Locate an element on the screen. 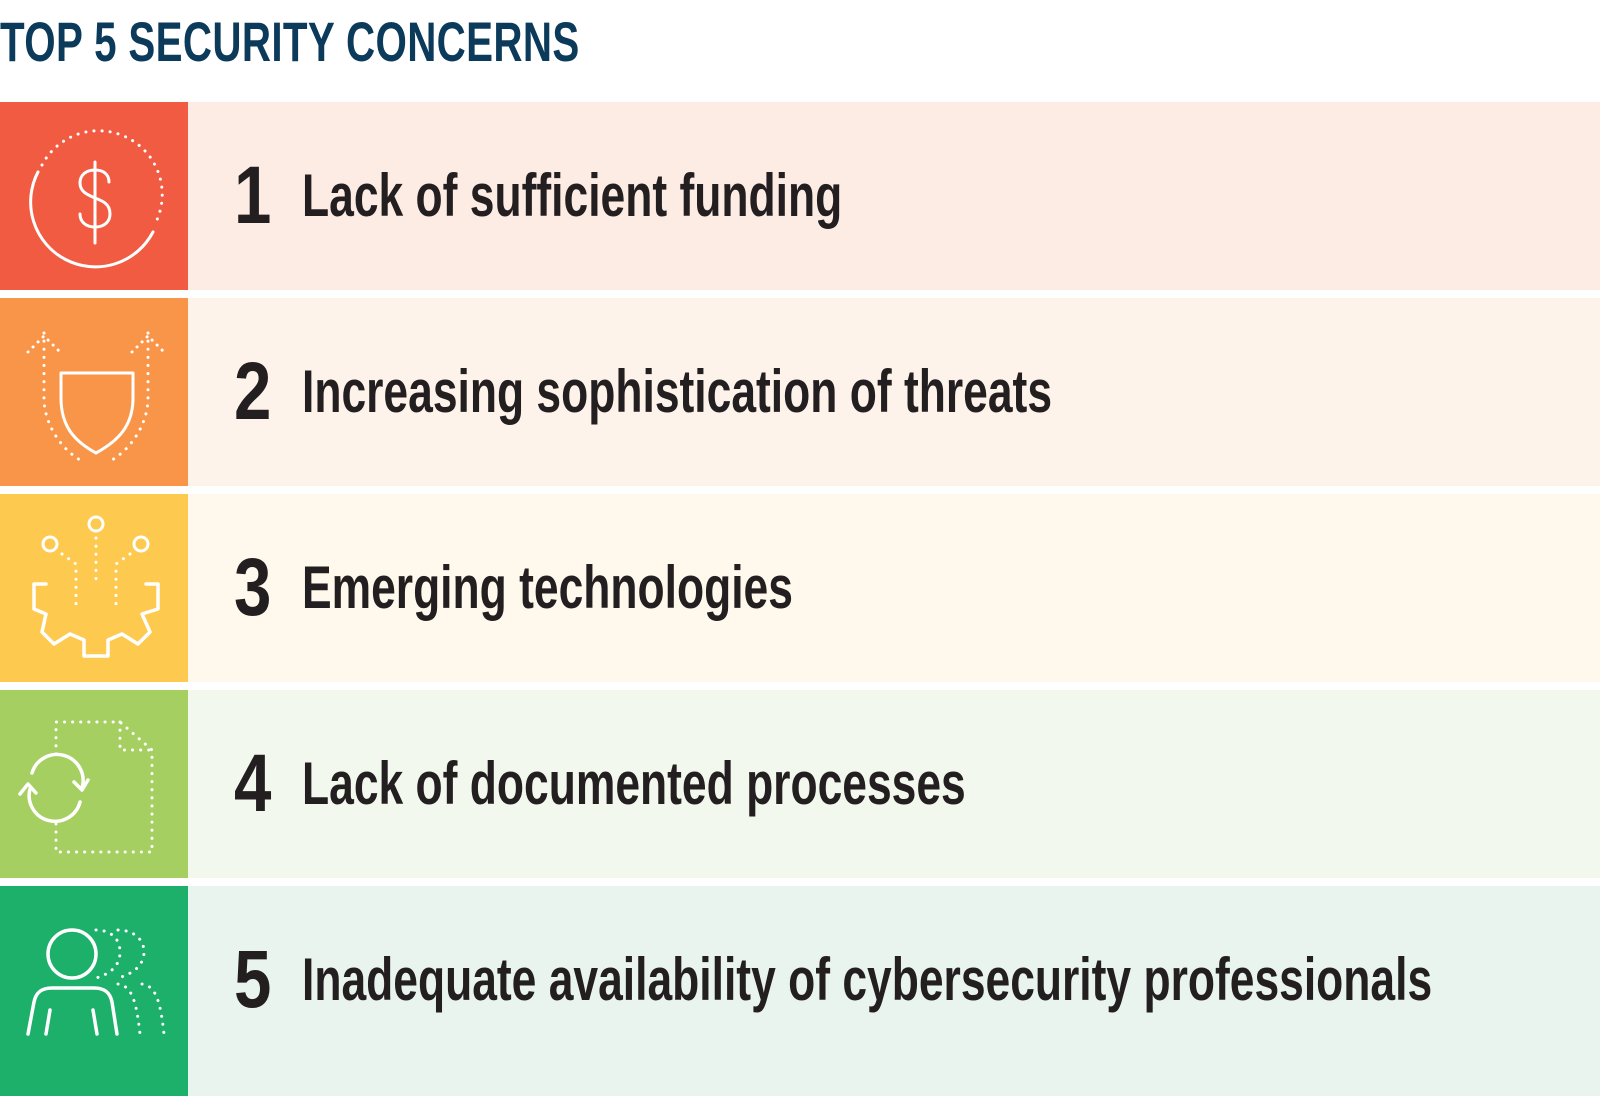  gear-nodes-icon is located at coordinates (96, 586).